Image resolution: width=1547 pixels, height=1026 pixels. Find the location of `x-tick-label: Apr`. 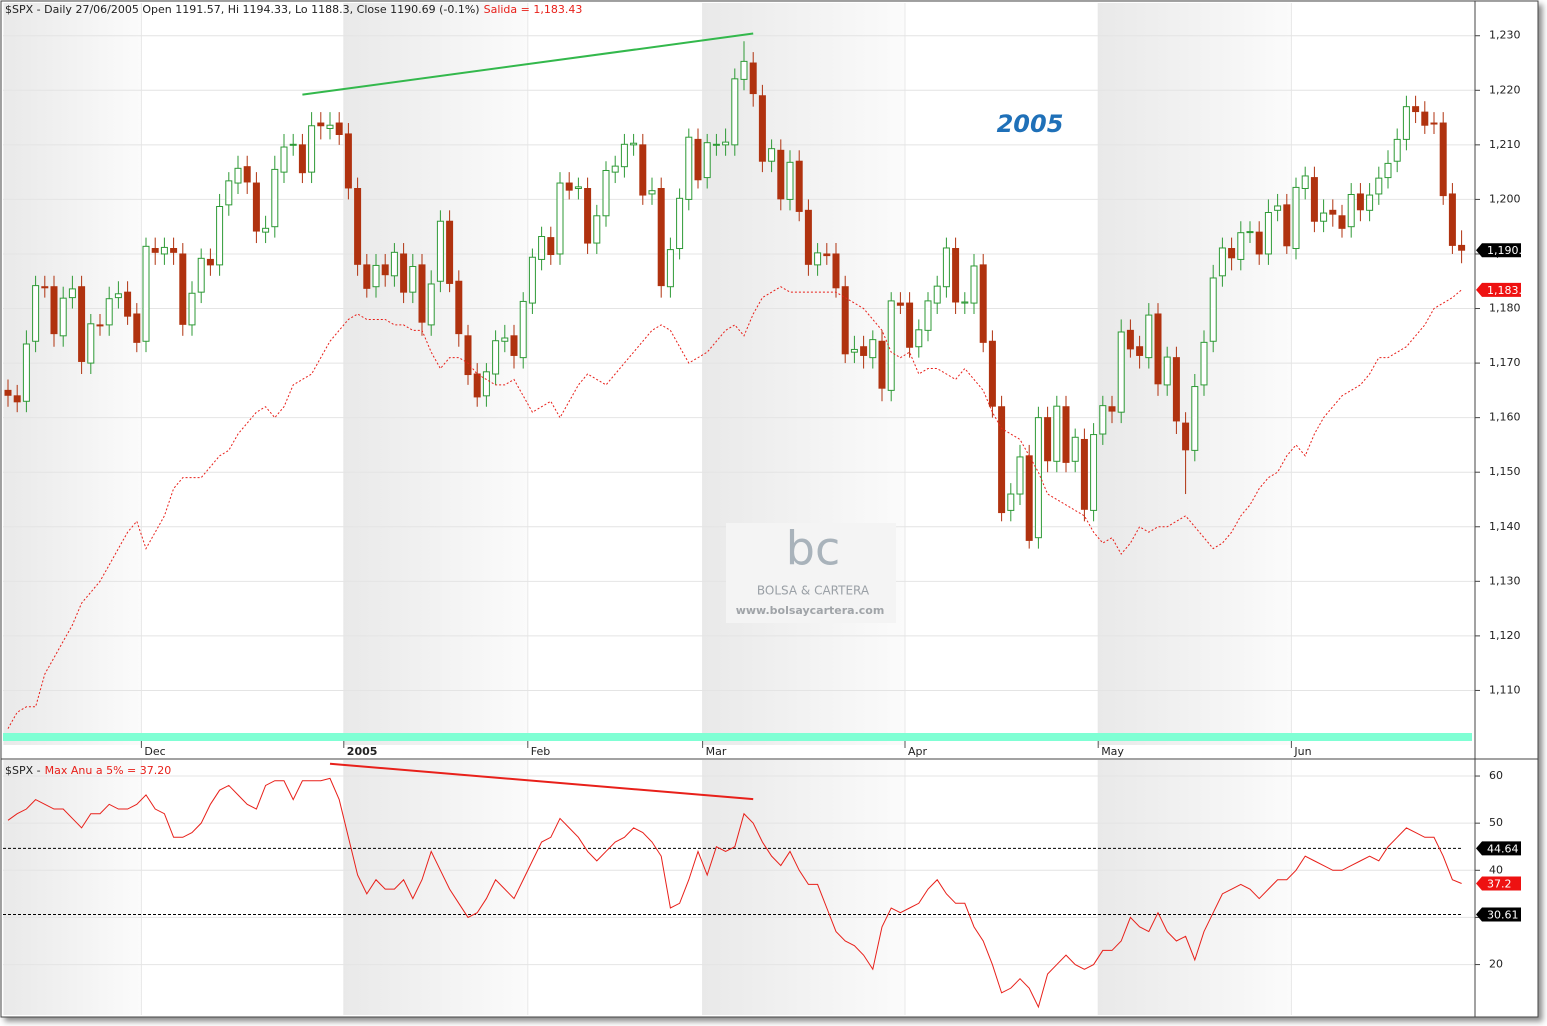

x-tick-label: Apr is located at coordinates (918, 751).